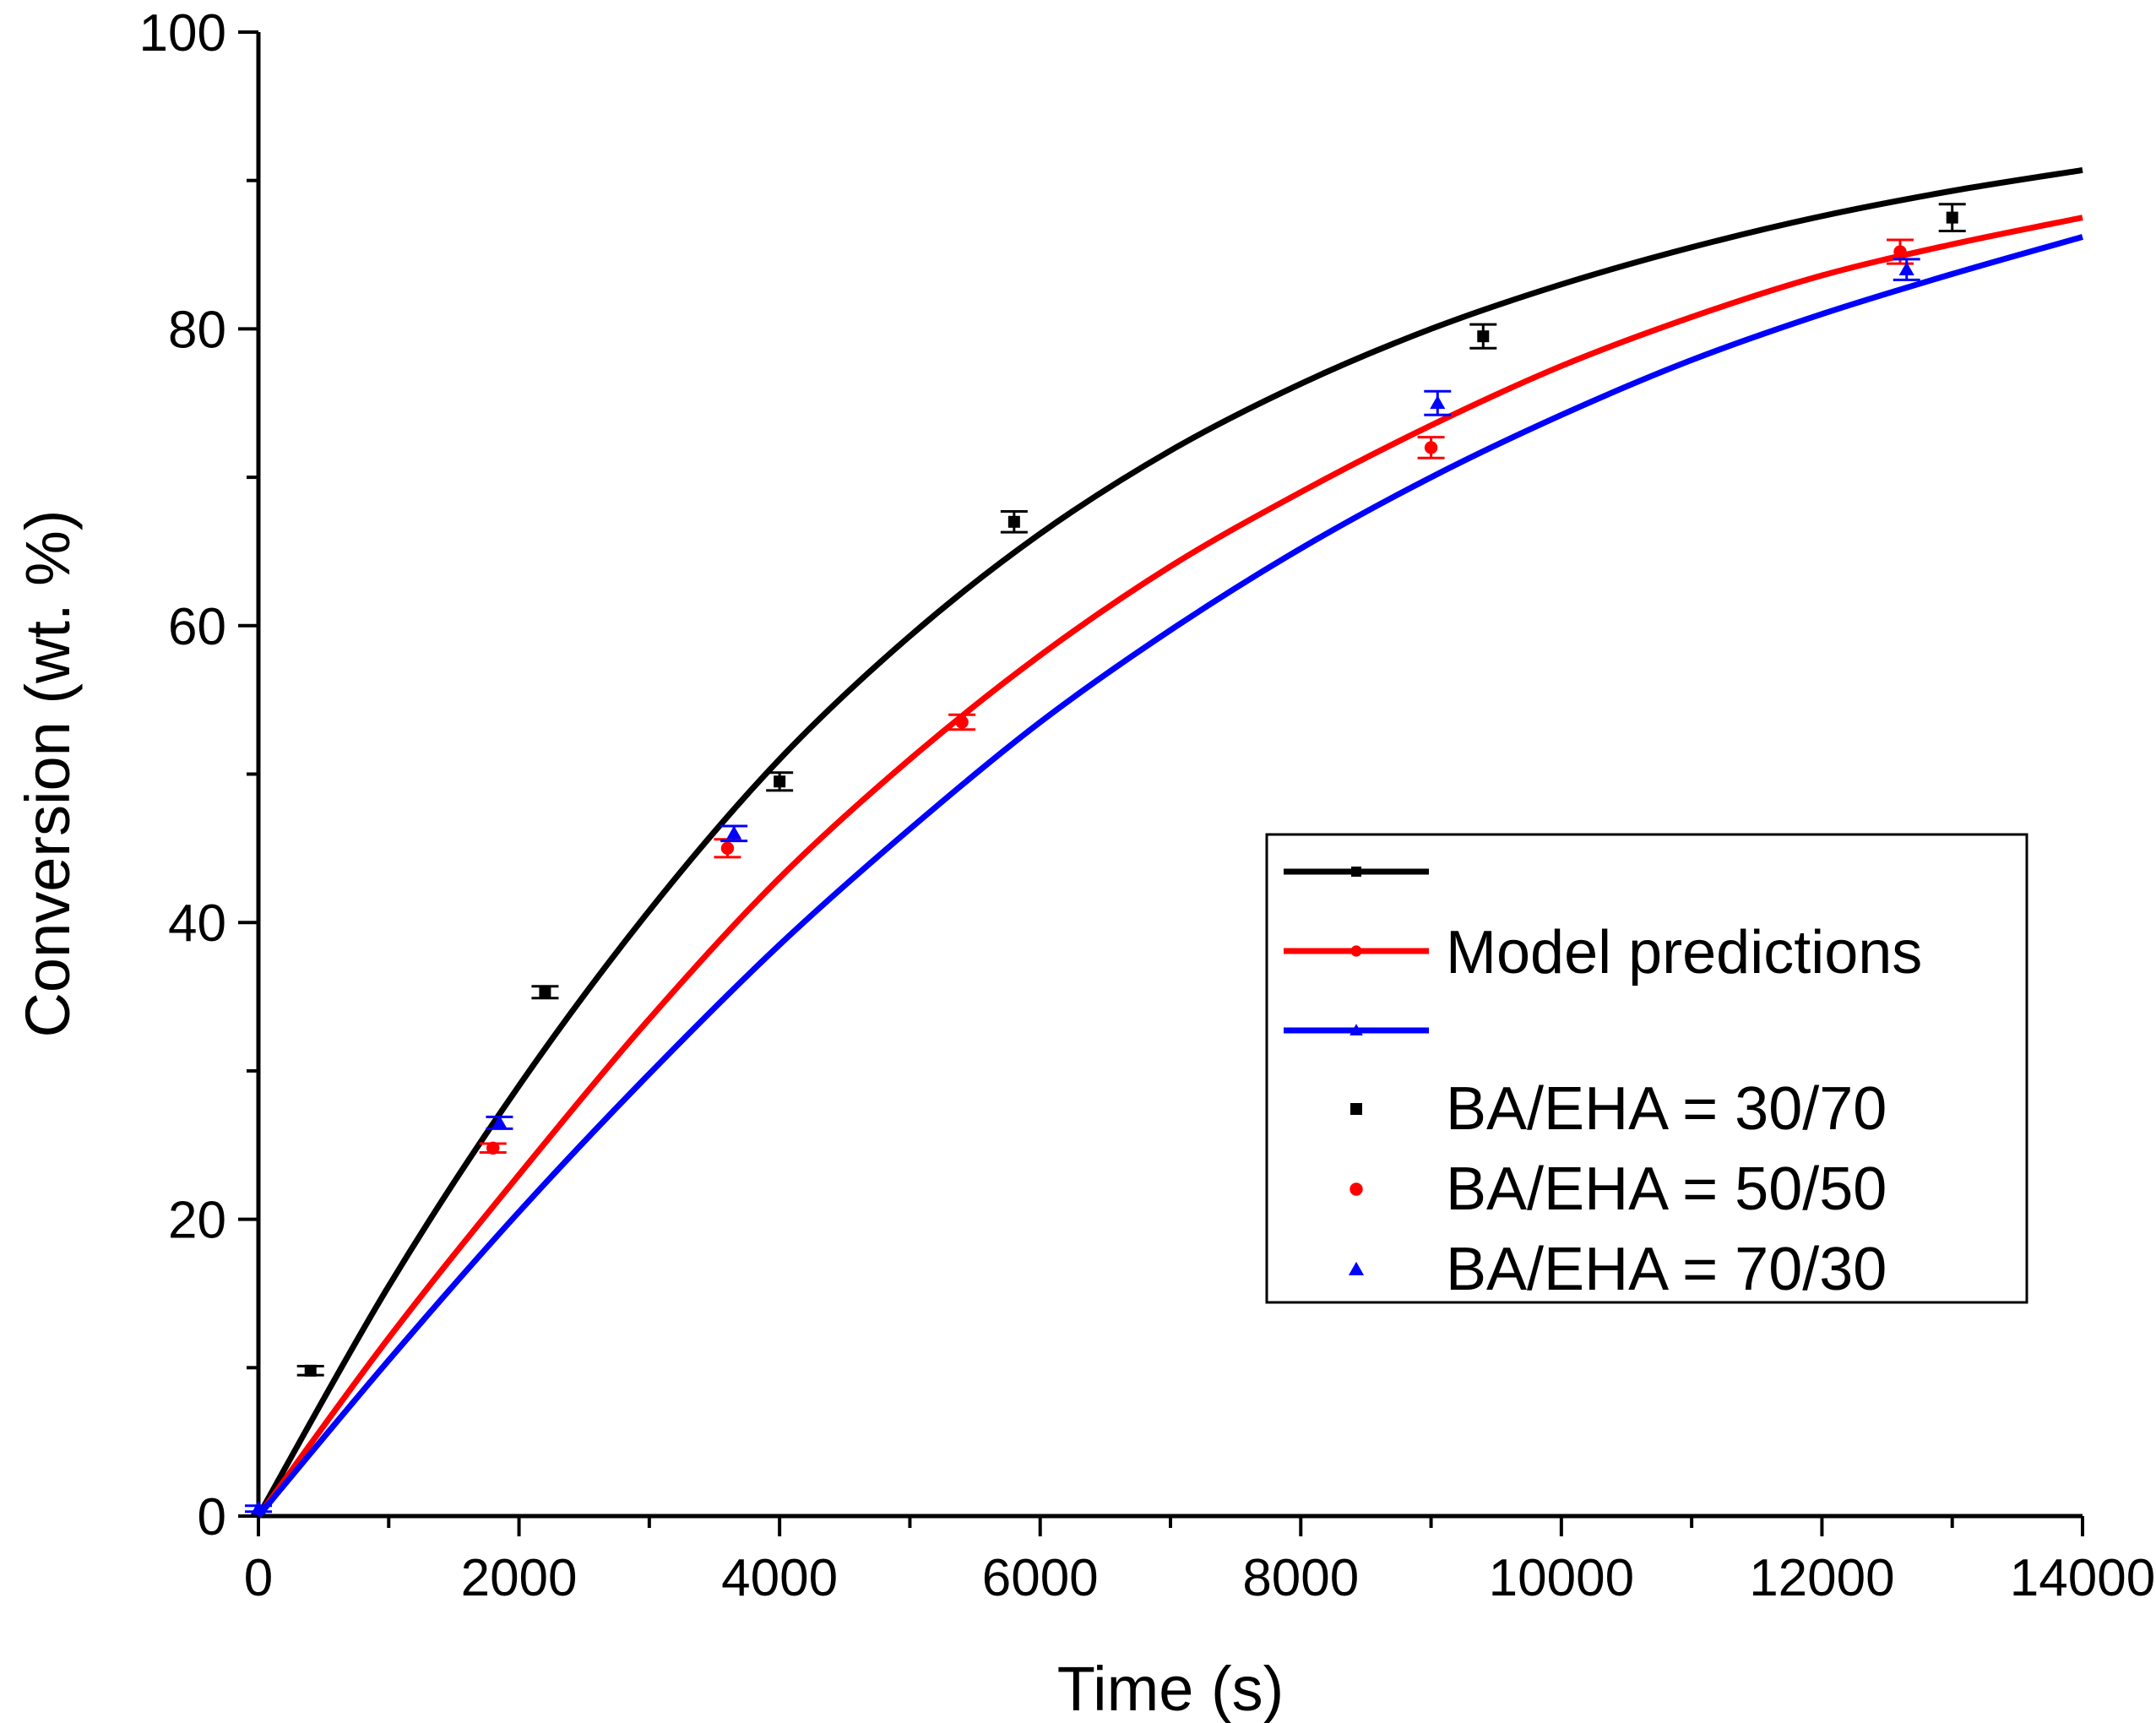 This screenshot has height=1723, width=2156. Describe the element at coordinates (1170, 1688) in the screenshot. I see `x-axis-title: Time (s)` at that location.